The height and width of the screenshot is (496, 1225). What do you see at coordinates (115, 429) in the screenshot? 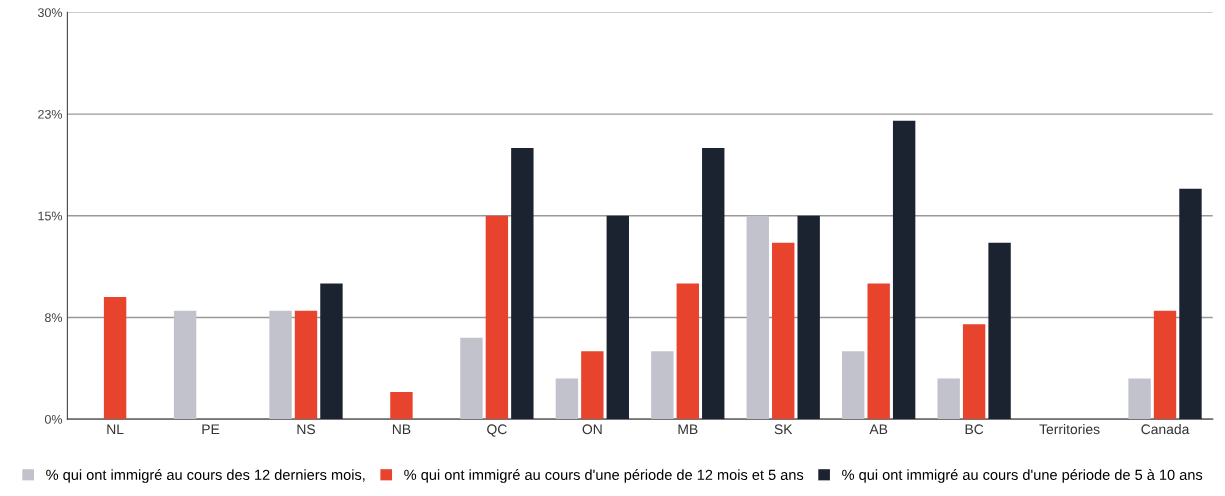
I see `x-tick-label: NL` at bounding box center [115, 429].